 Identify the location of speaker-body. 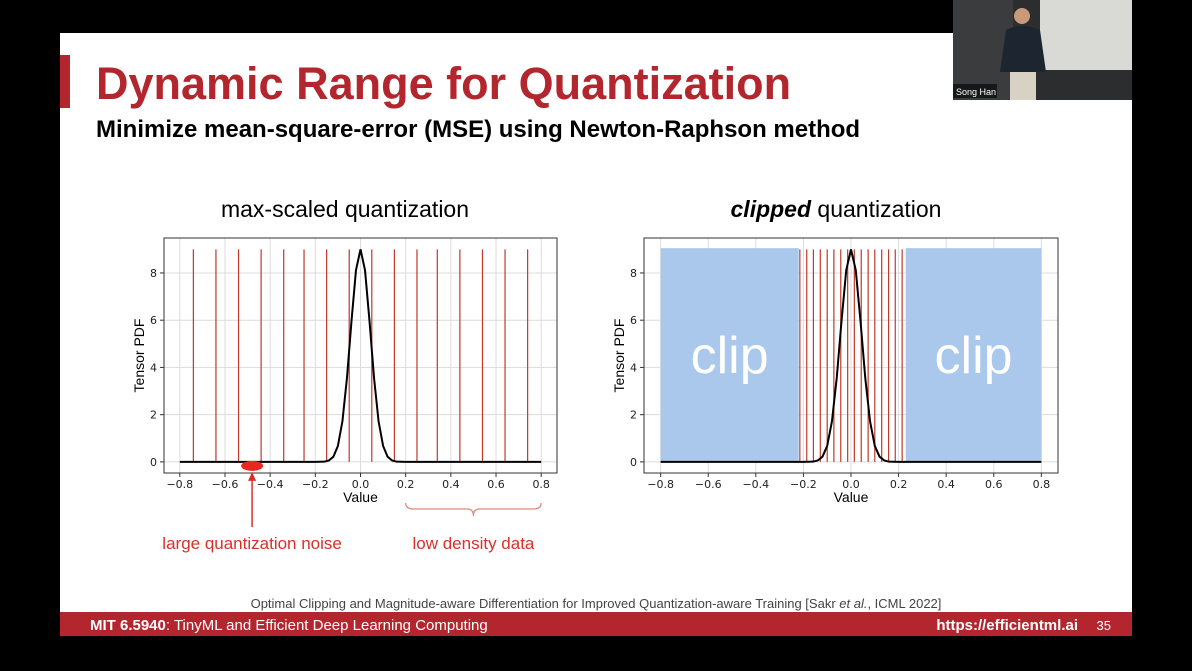
(1023, 49).